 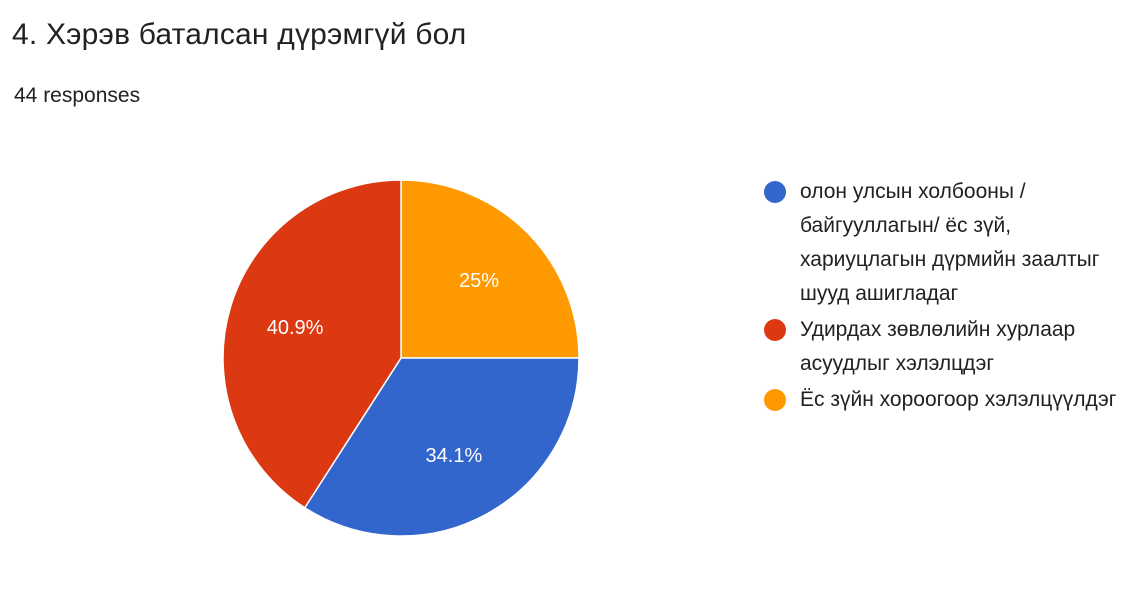 I want to click on pie-slice-label-0: 25%, so click(x=479, y=281).